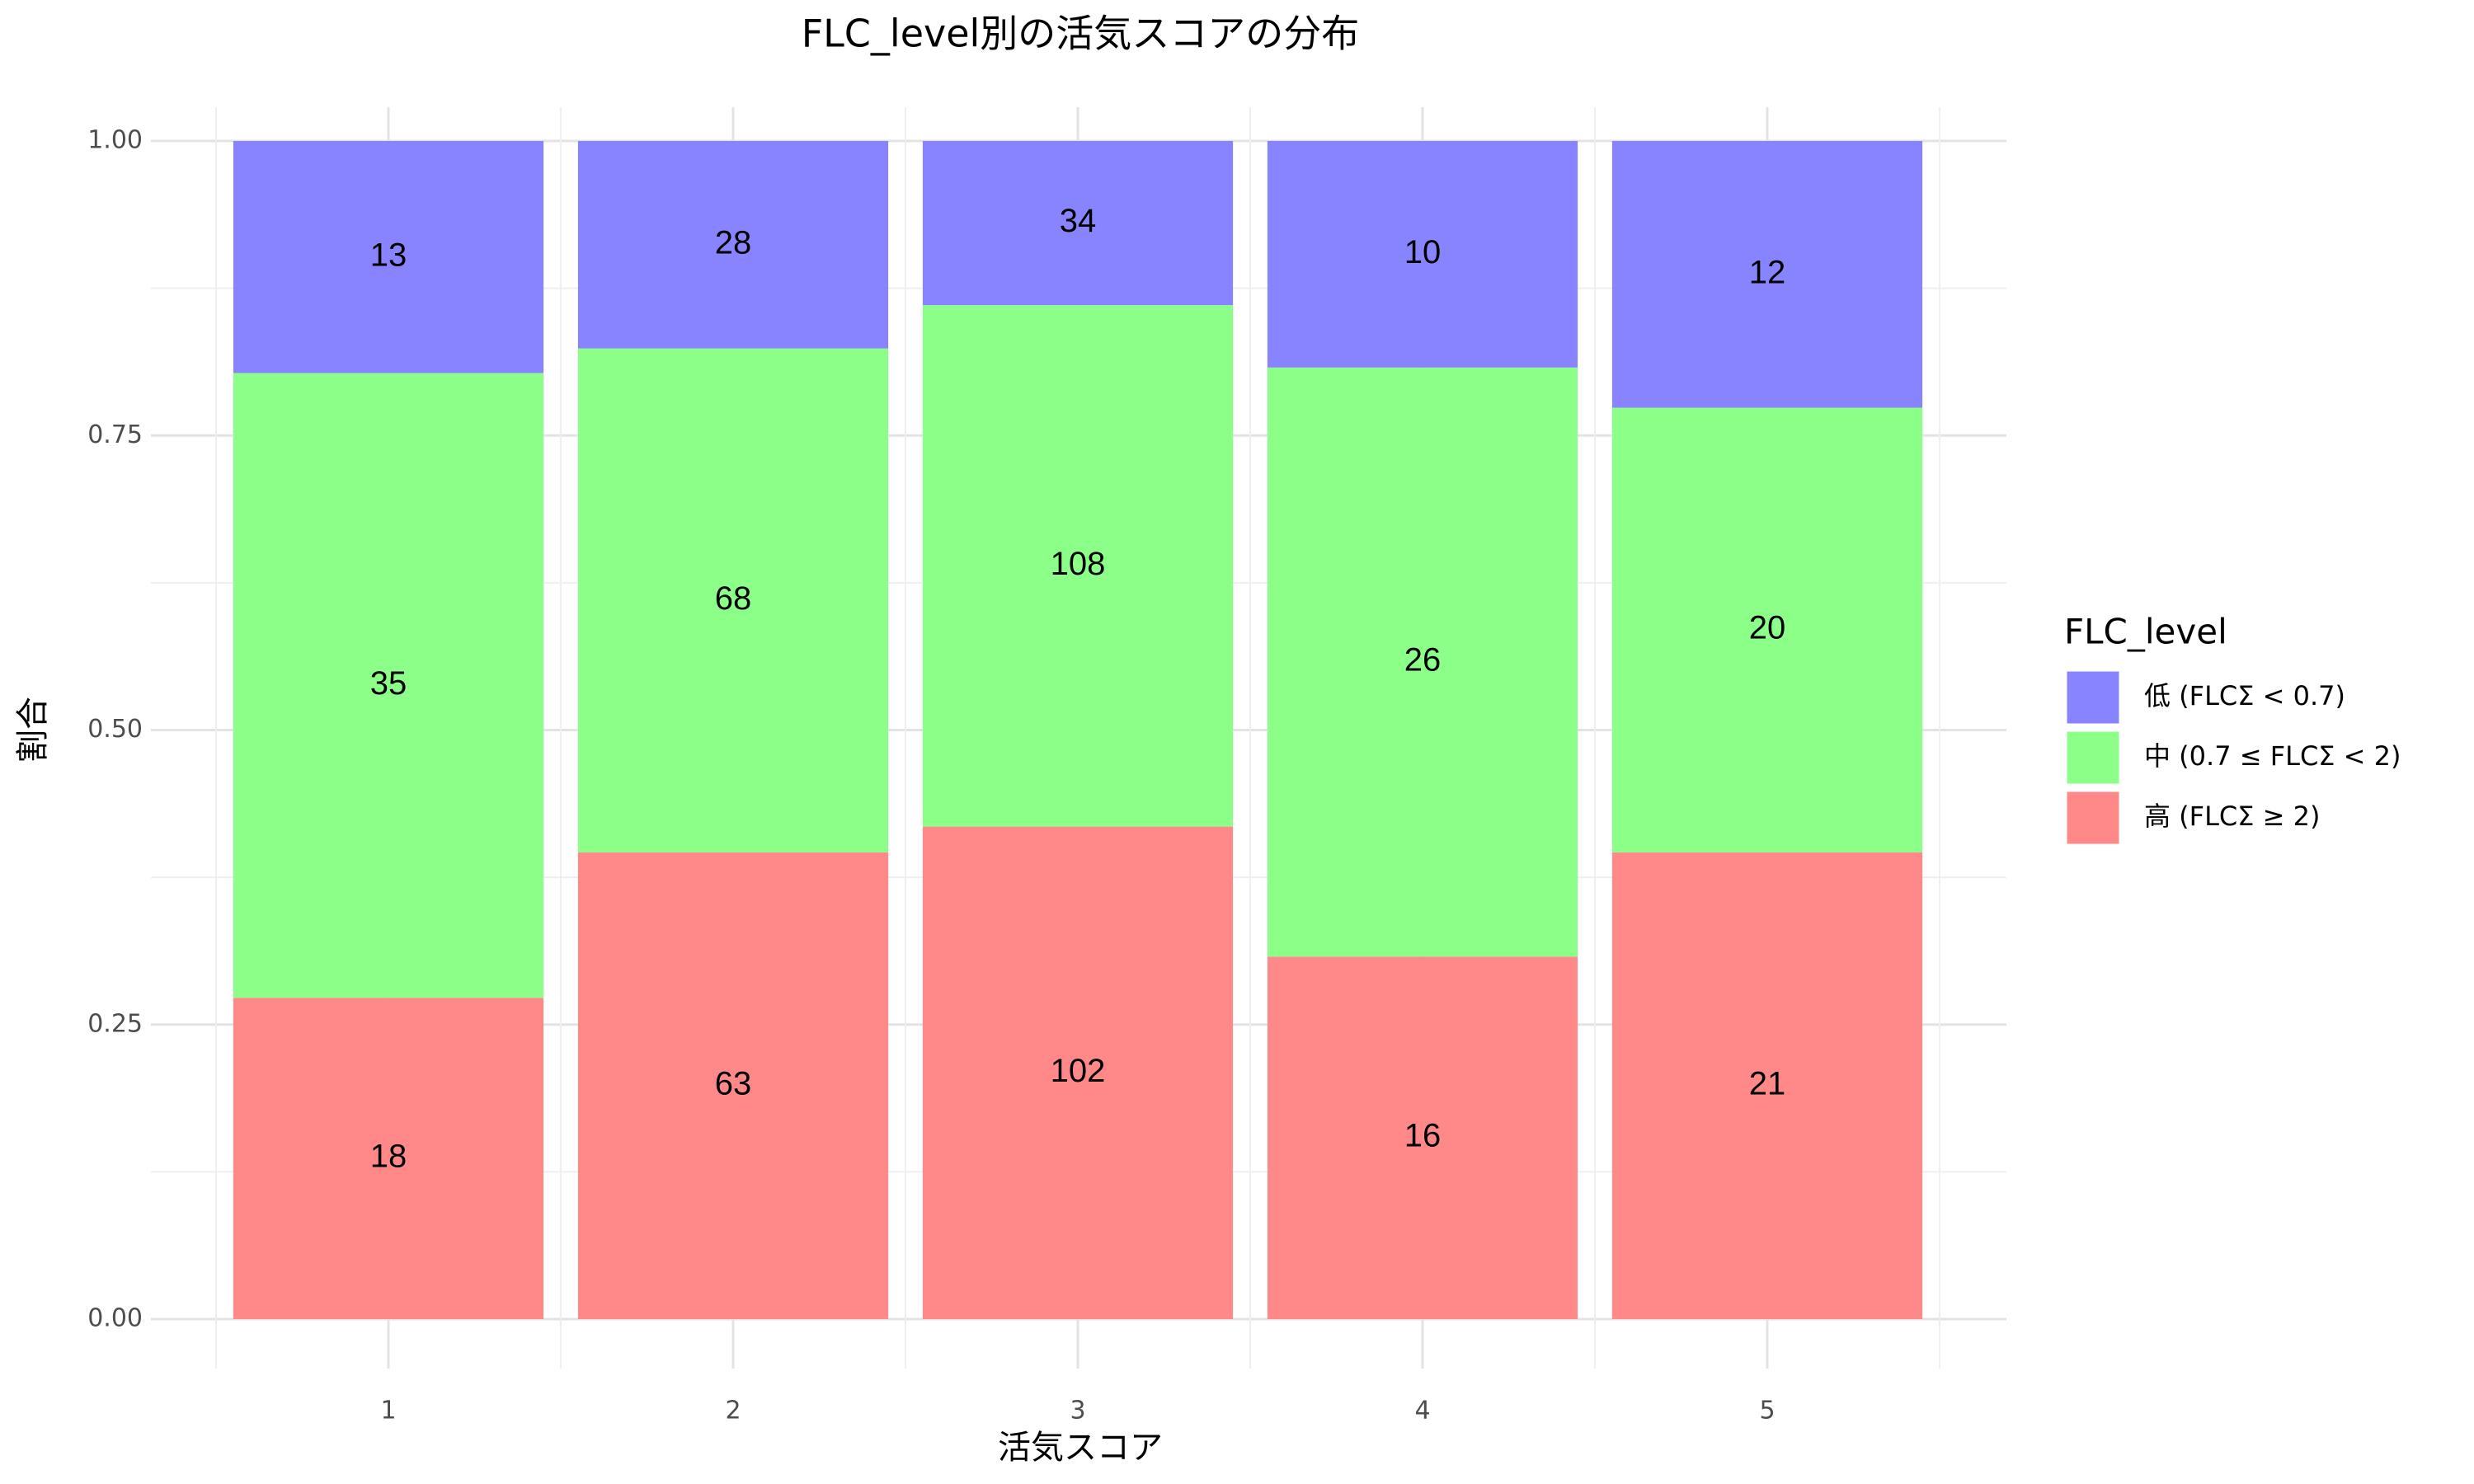  Describe the element at coordinates (33, 730) in the screenshot. I see `y-axis-title: 割合` at that location.